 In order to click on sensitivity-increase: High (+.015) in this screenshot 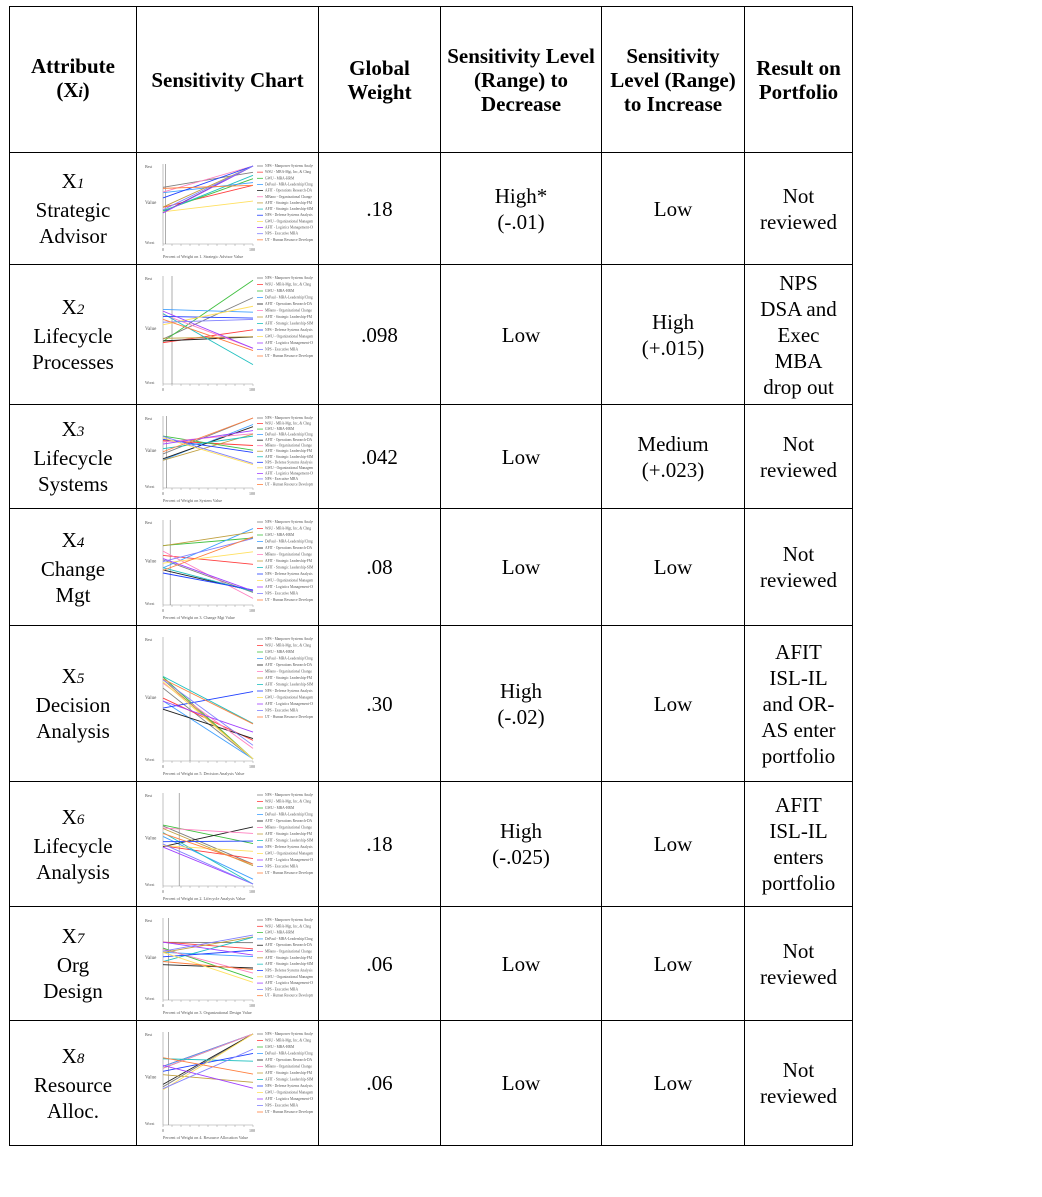, I will do `click(673, 334)`.